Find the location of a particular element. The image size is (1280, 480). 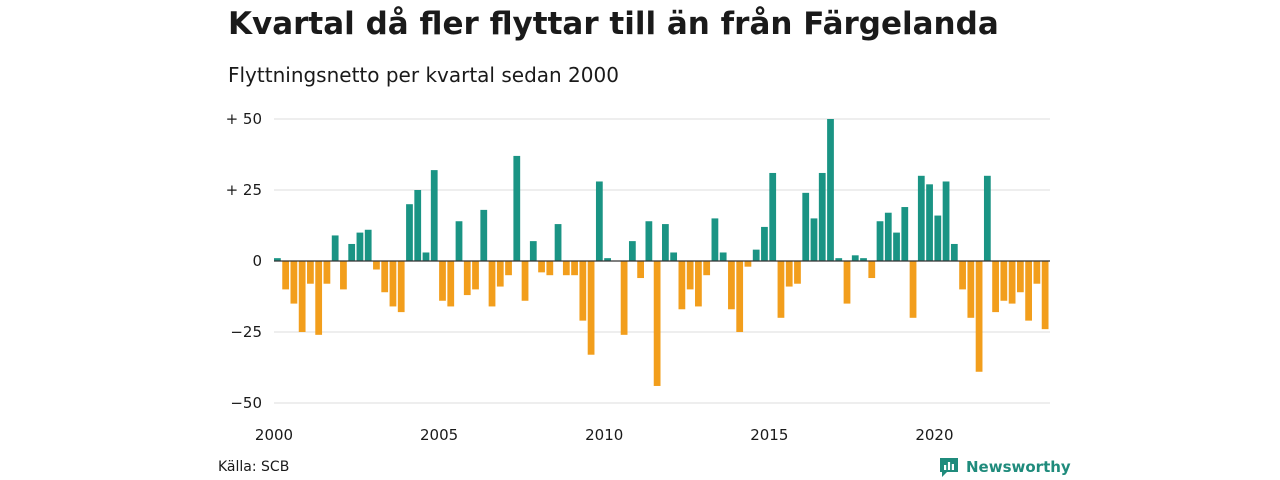

brand: Newsworthy is located at coordinates (1004, 467).